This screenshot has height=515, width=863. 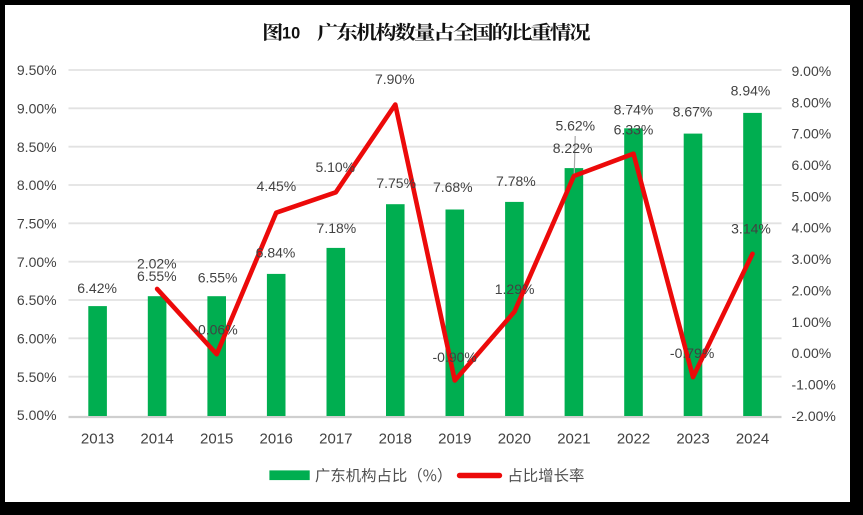 I want to click on svg-text: 3.00%, so click(x=812, y=259).